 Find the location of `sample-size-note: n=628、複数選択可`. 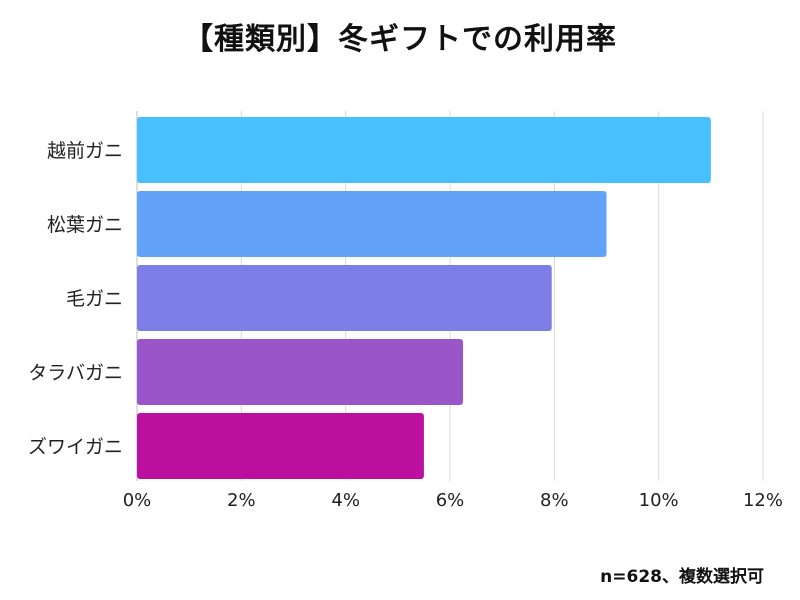

sample-size-note: n=628、複数選択可 is located at coordinates (682, 577).